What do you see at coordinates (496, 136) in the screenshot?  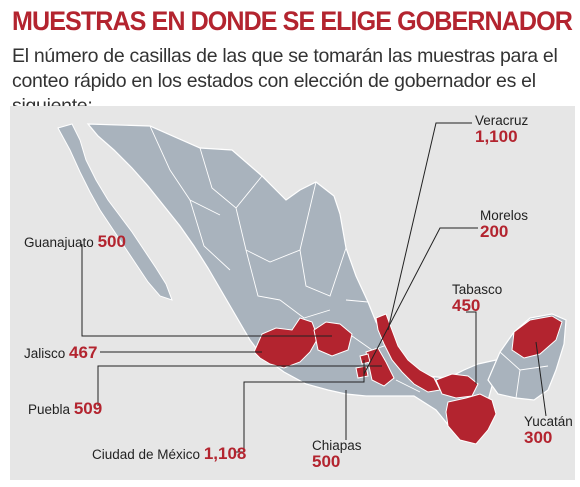 I see `state-value: 1,100` at bounding box center [496, 136].